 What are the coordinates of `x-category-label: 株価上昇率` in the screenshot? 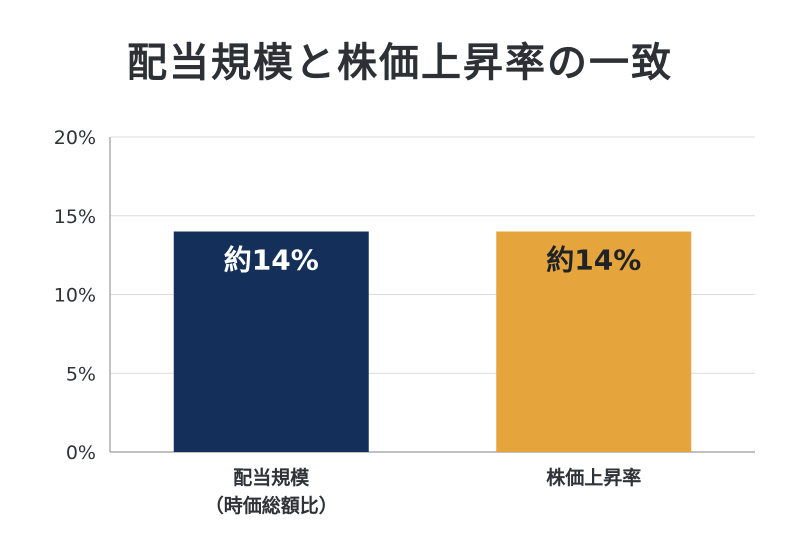 It's located at (593, 477).